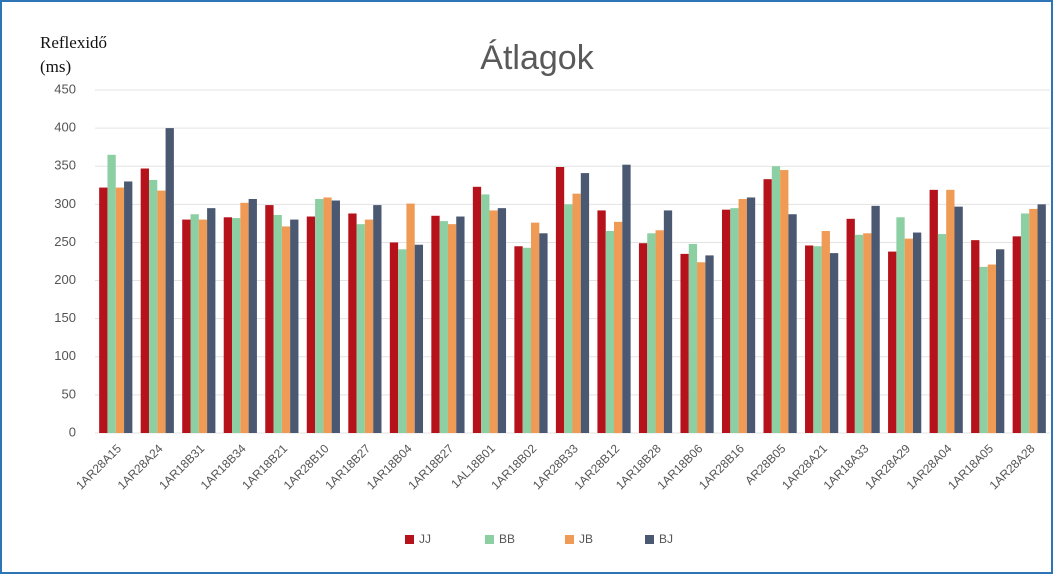 The width and height of the screenshot is (1053, 574). What do you see at coordinates (65, 165) in the screenshot?
I see `y-tick-label: 350` at bounding box center [65, 165].